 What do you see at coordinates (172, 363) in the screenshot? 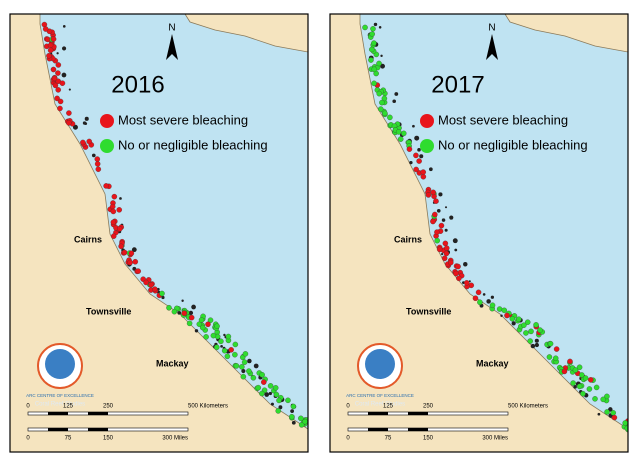
I see `place-label: Mackay` at bounding box center [172, 363].